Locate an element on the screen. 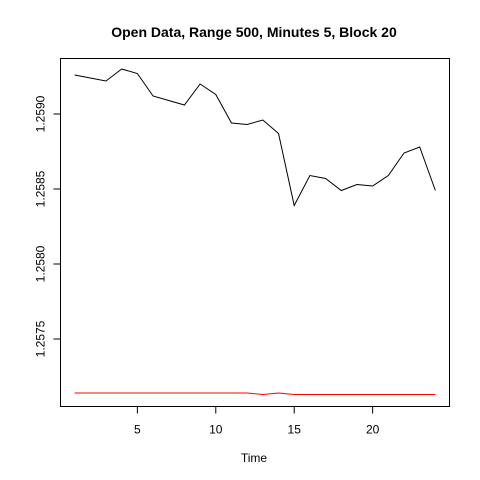 The height and width of the screenshot is (480, 480). x-tick-label: 10 is located at coordinates (216, 430).